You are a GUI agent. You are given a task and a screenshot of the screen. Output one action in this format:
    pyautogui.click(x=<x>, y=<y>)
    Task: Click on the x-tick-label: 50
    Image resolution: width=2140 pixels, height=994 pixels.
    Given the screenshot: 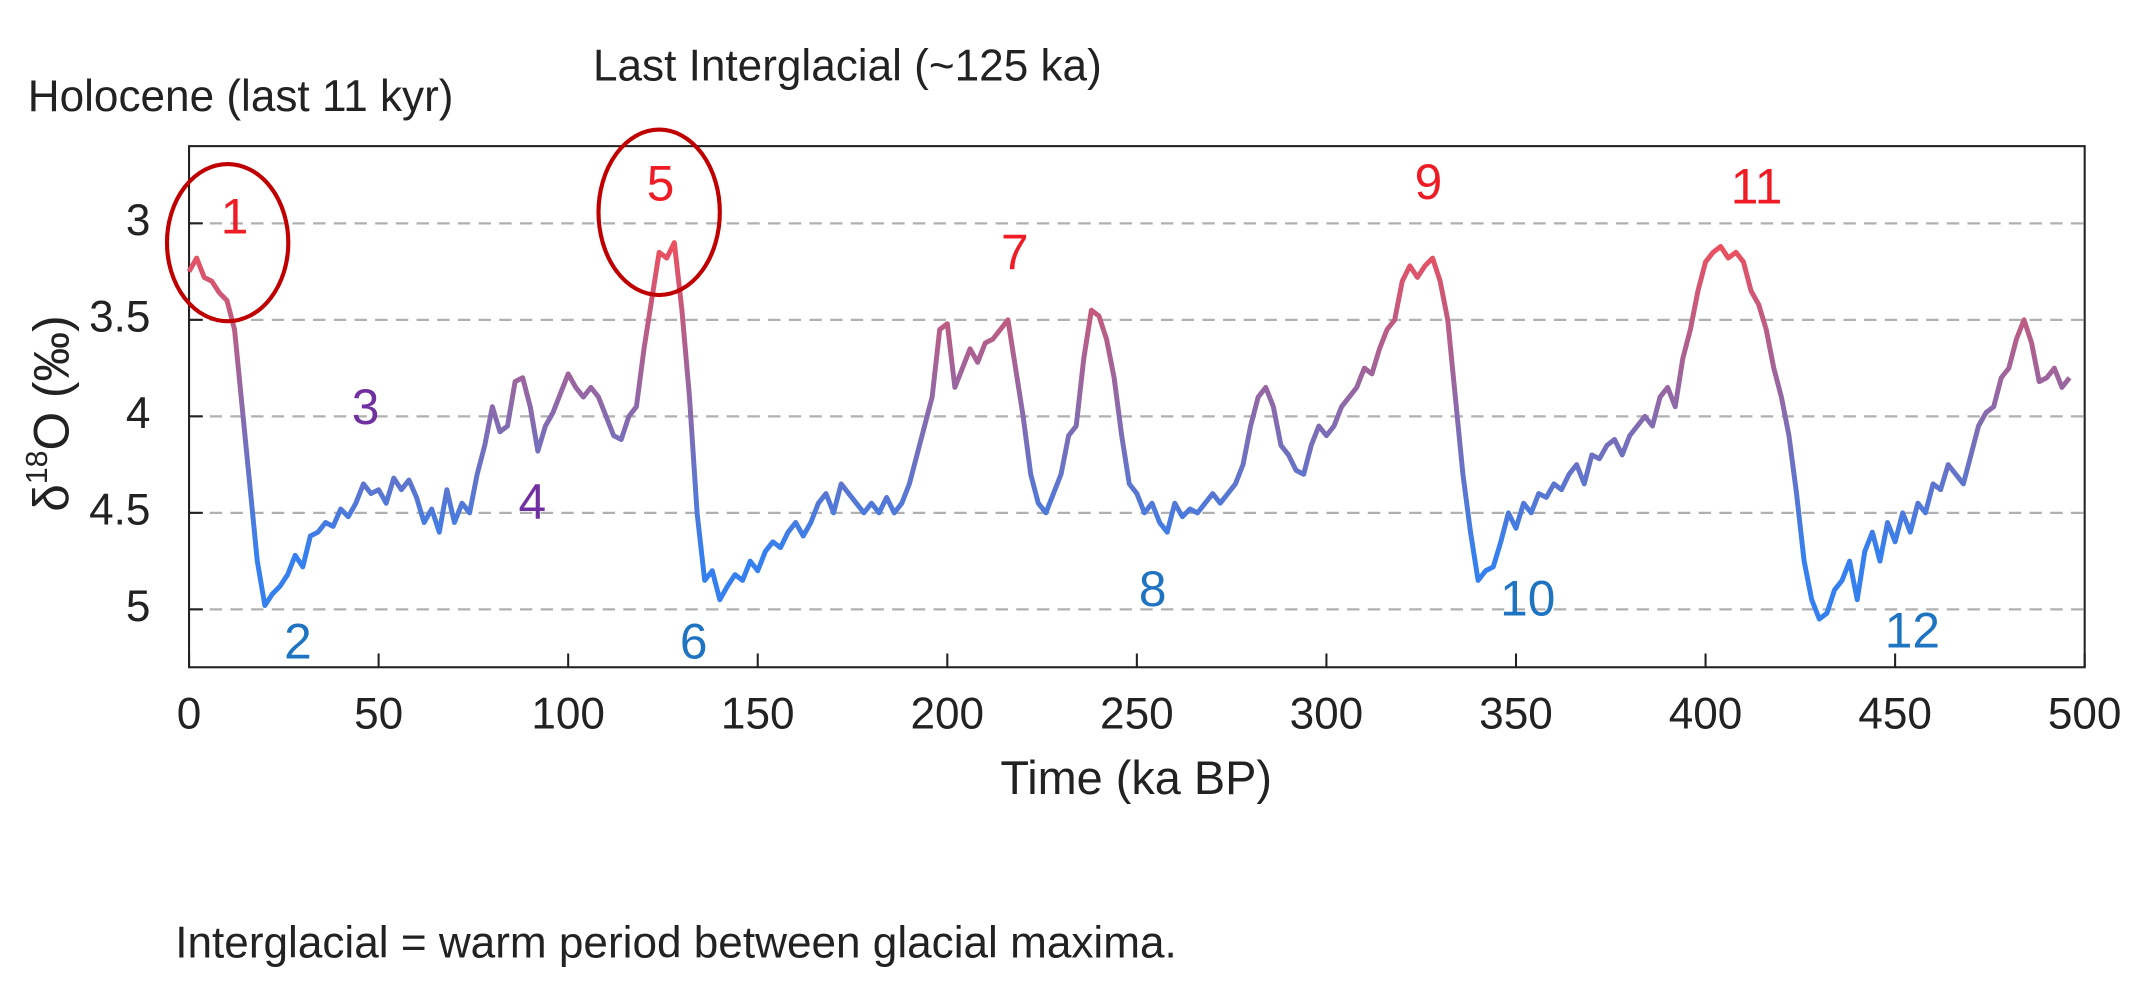 What is the action you would take?
    pyautogui.click(x=378, y=714)
    